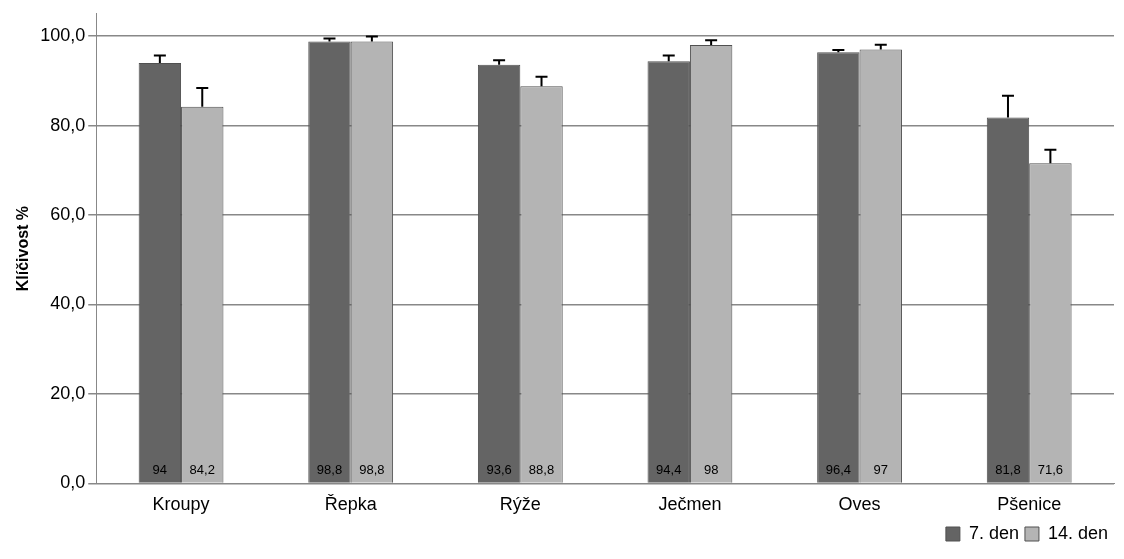 The image size is (1124, 559). What do you see at coordinates (859, 504) in the screenshot?
I see `x-tick-label: Oves` at bounding box center [859, 504].